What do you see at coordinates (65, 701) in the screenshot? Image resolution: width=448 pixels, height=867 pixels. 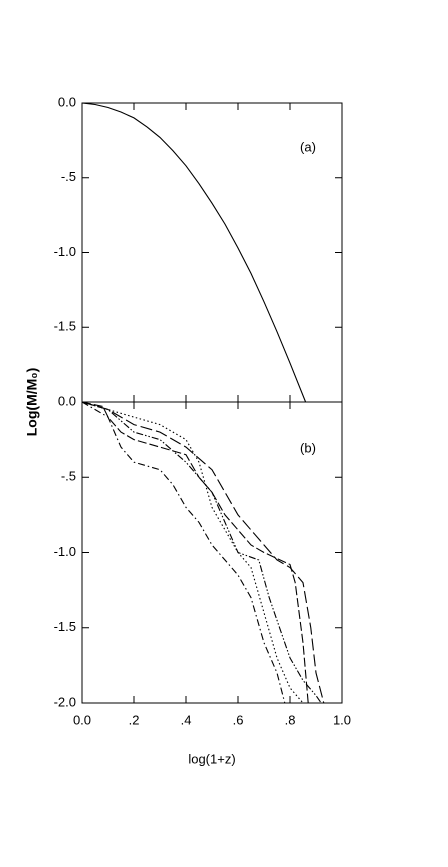 I see `y-tick-label: -2.0` at bounding box center [65, 701].